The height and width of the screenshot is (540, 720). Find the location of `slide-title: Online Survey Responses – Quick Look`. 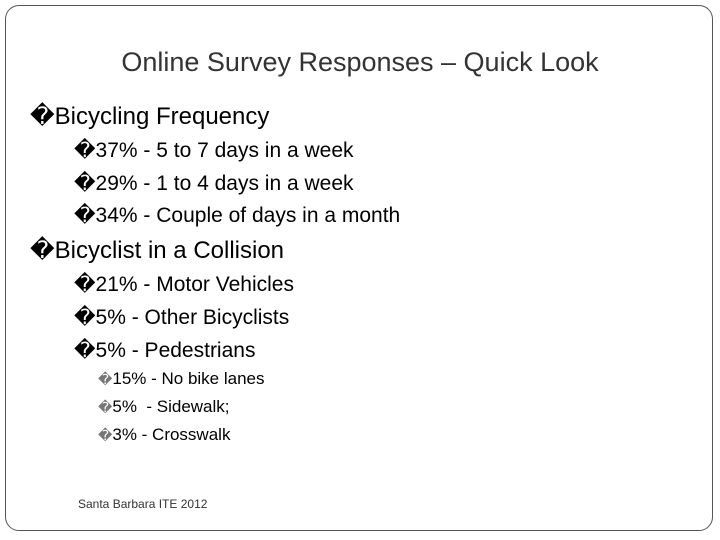

slide-title: Online Survey Responses – Quick Look is located at coordinates (360, 62).